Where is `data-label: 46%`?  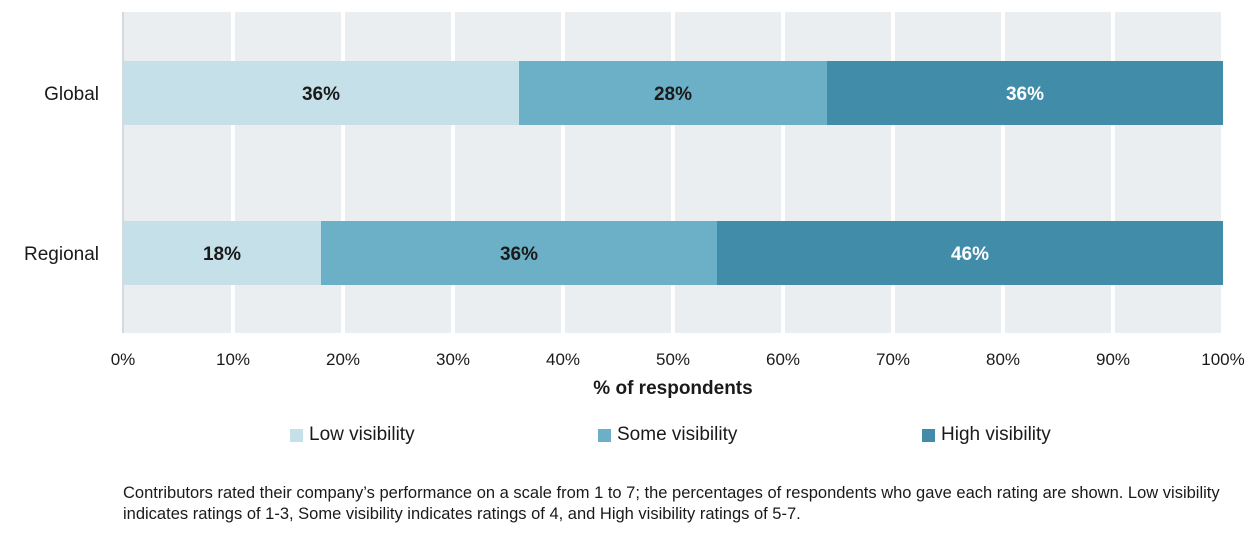
data-label: 46% is located at coordinates (970, 254).